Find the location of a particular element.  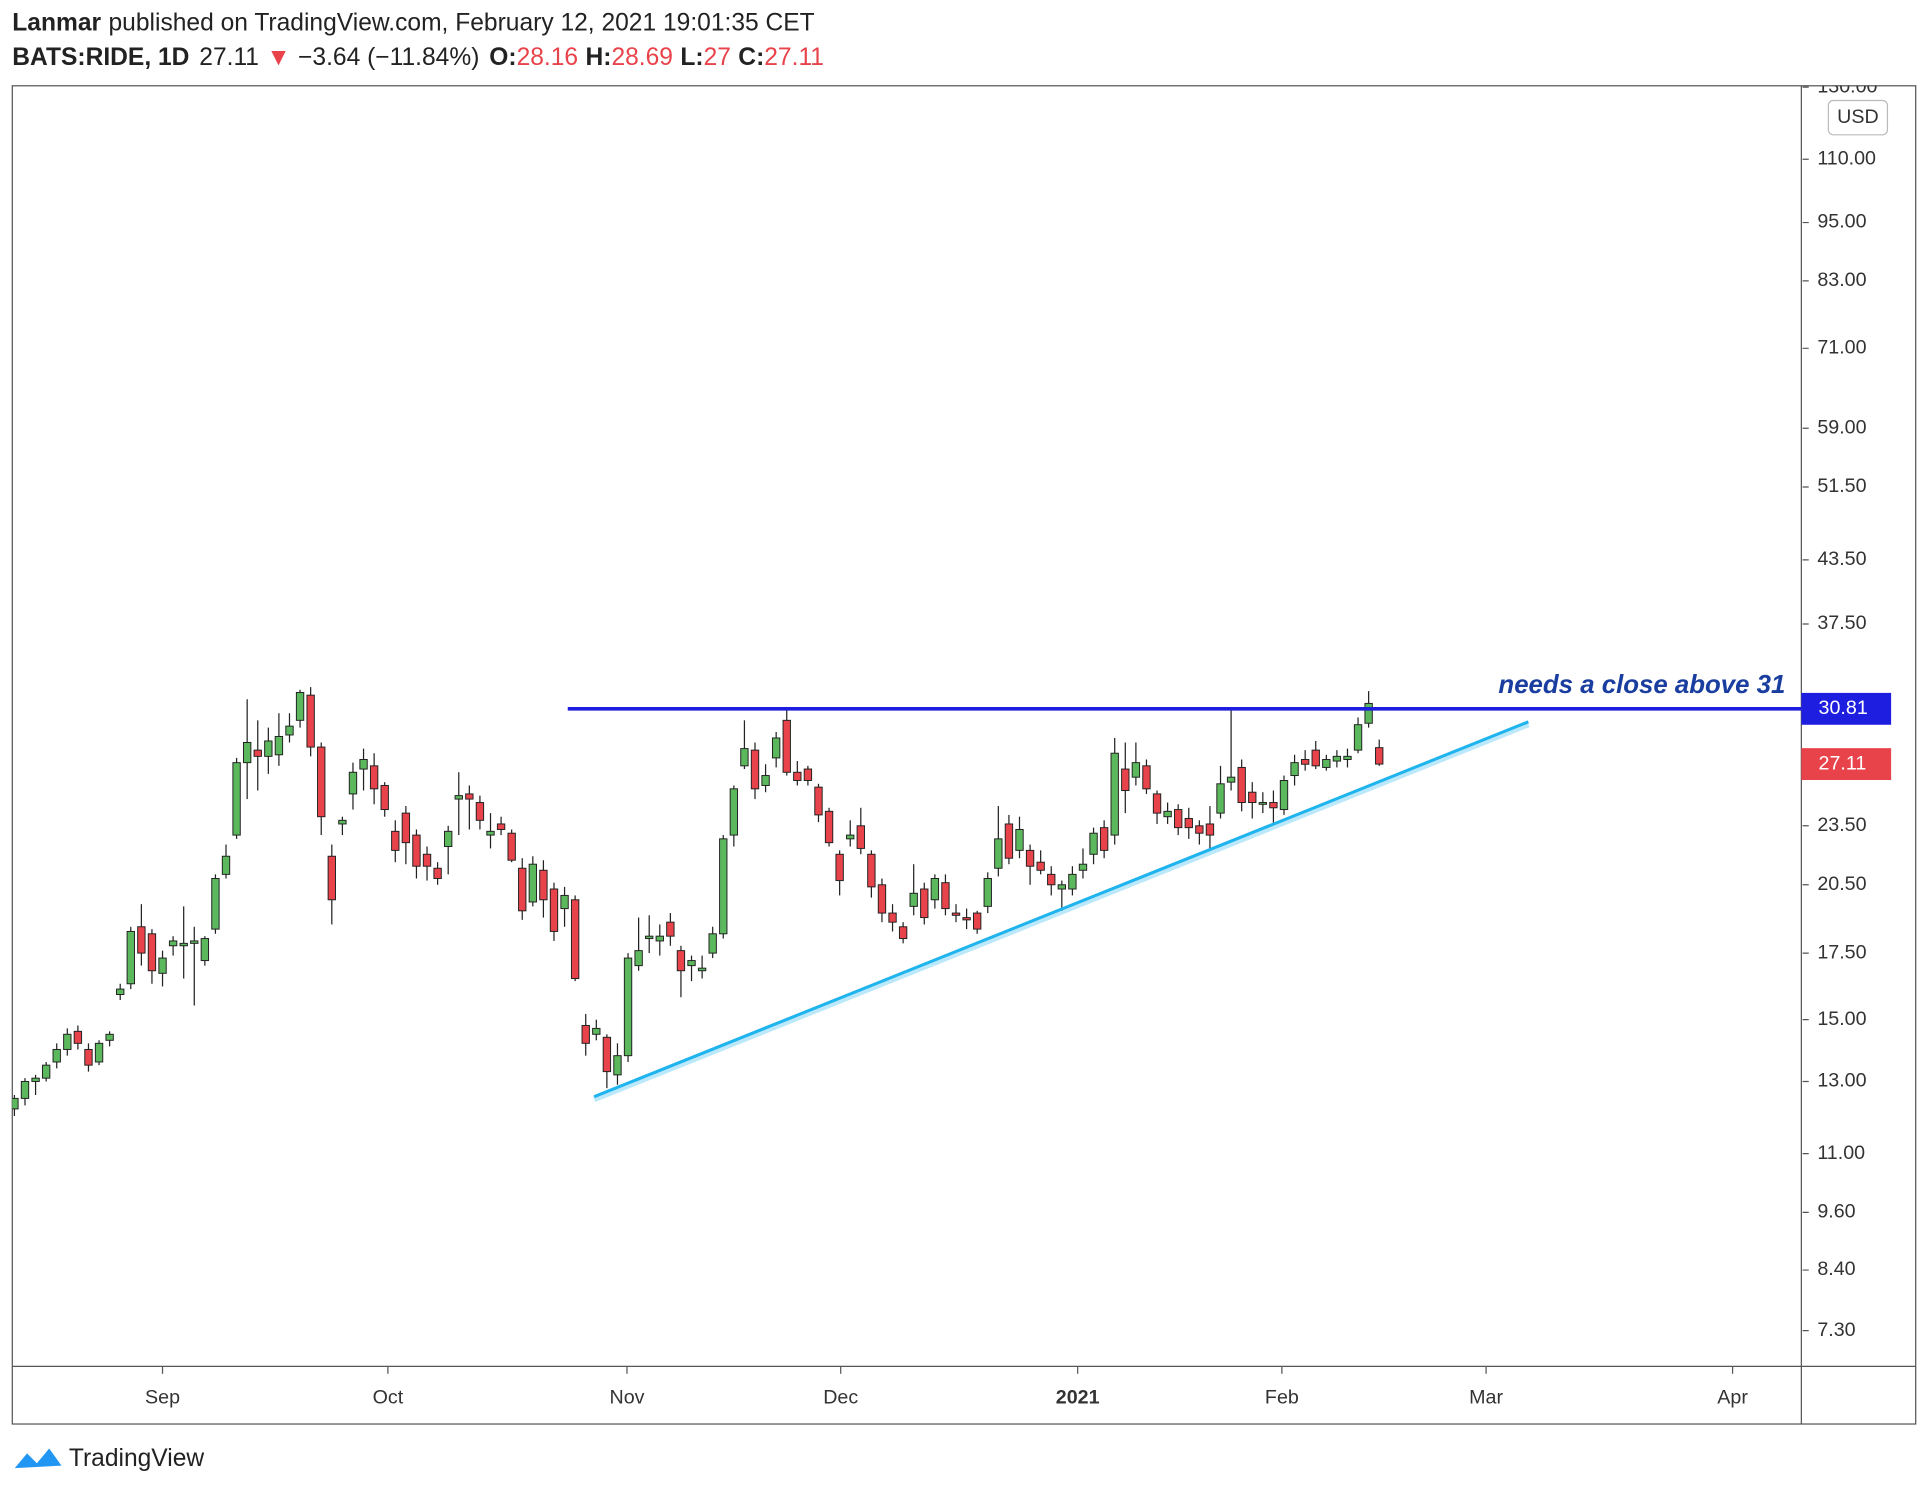

h-value: 28.69 is located at coordinates (642, 57).